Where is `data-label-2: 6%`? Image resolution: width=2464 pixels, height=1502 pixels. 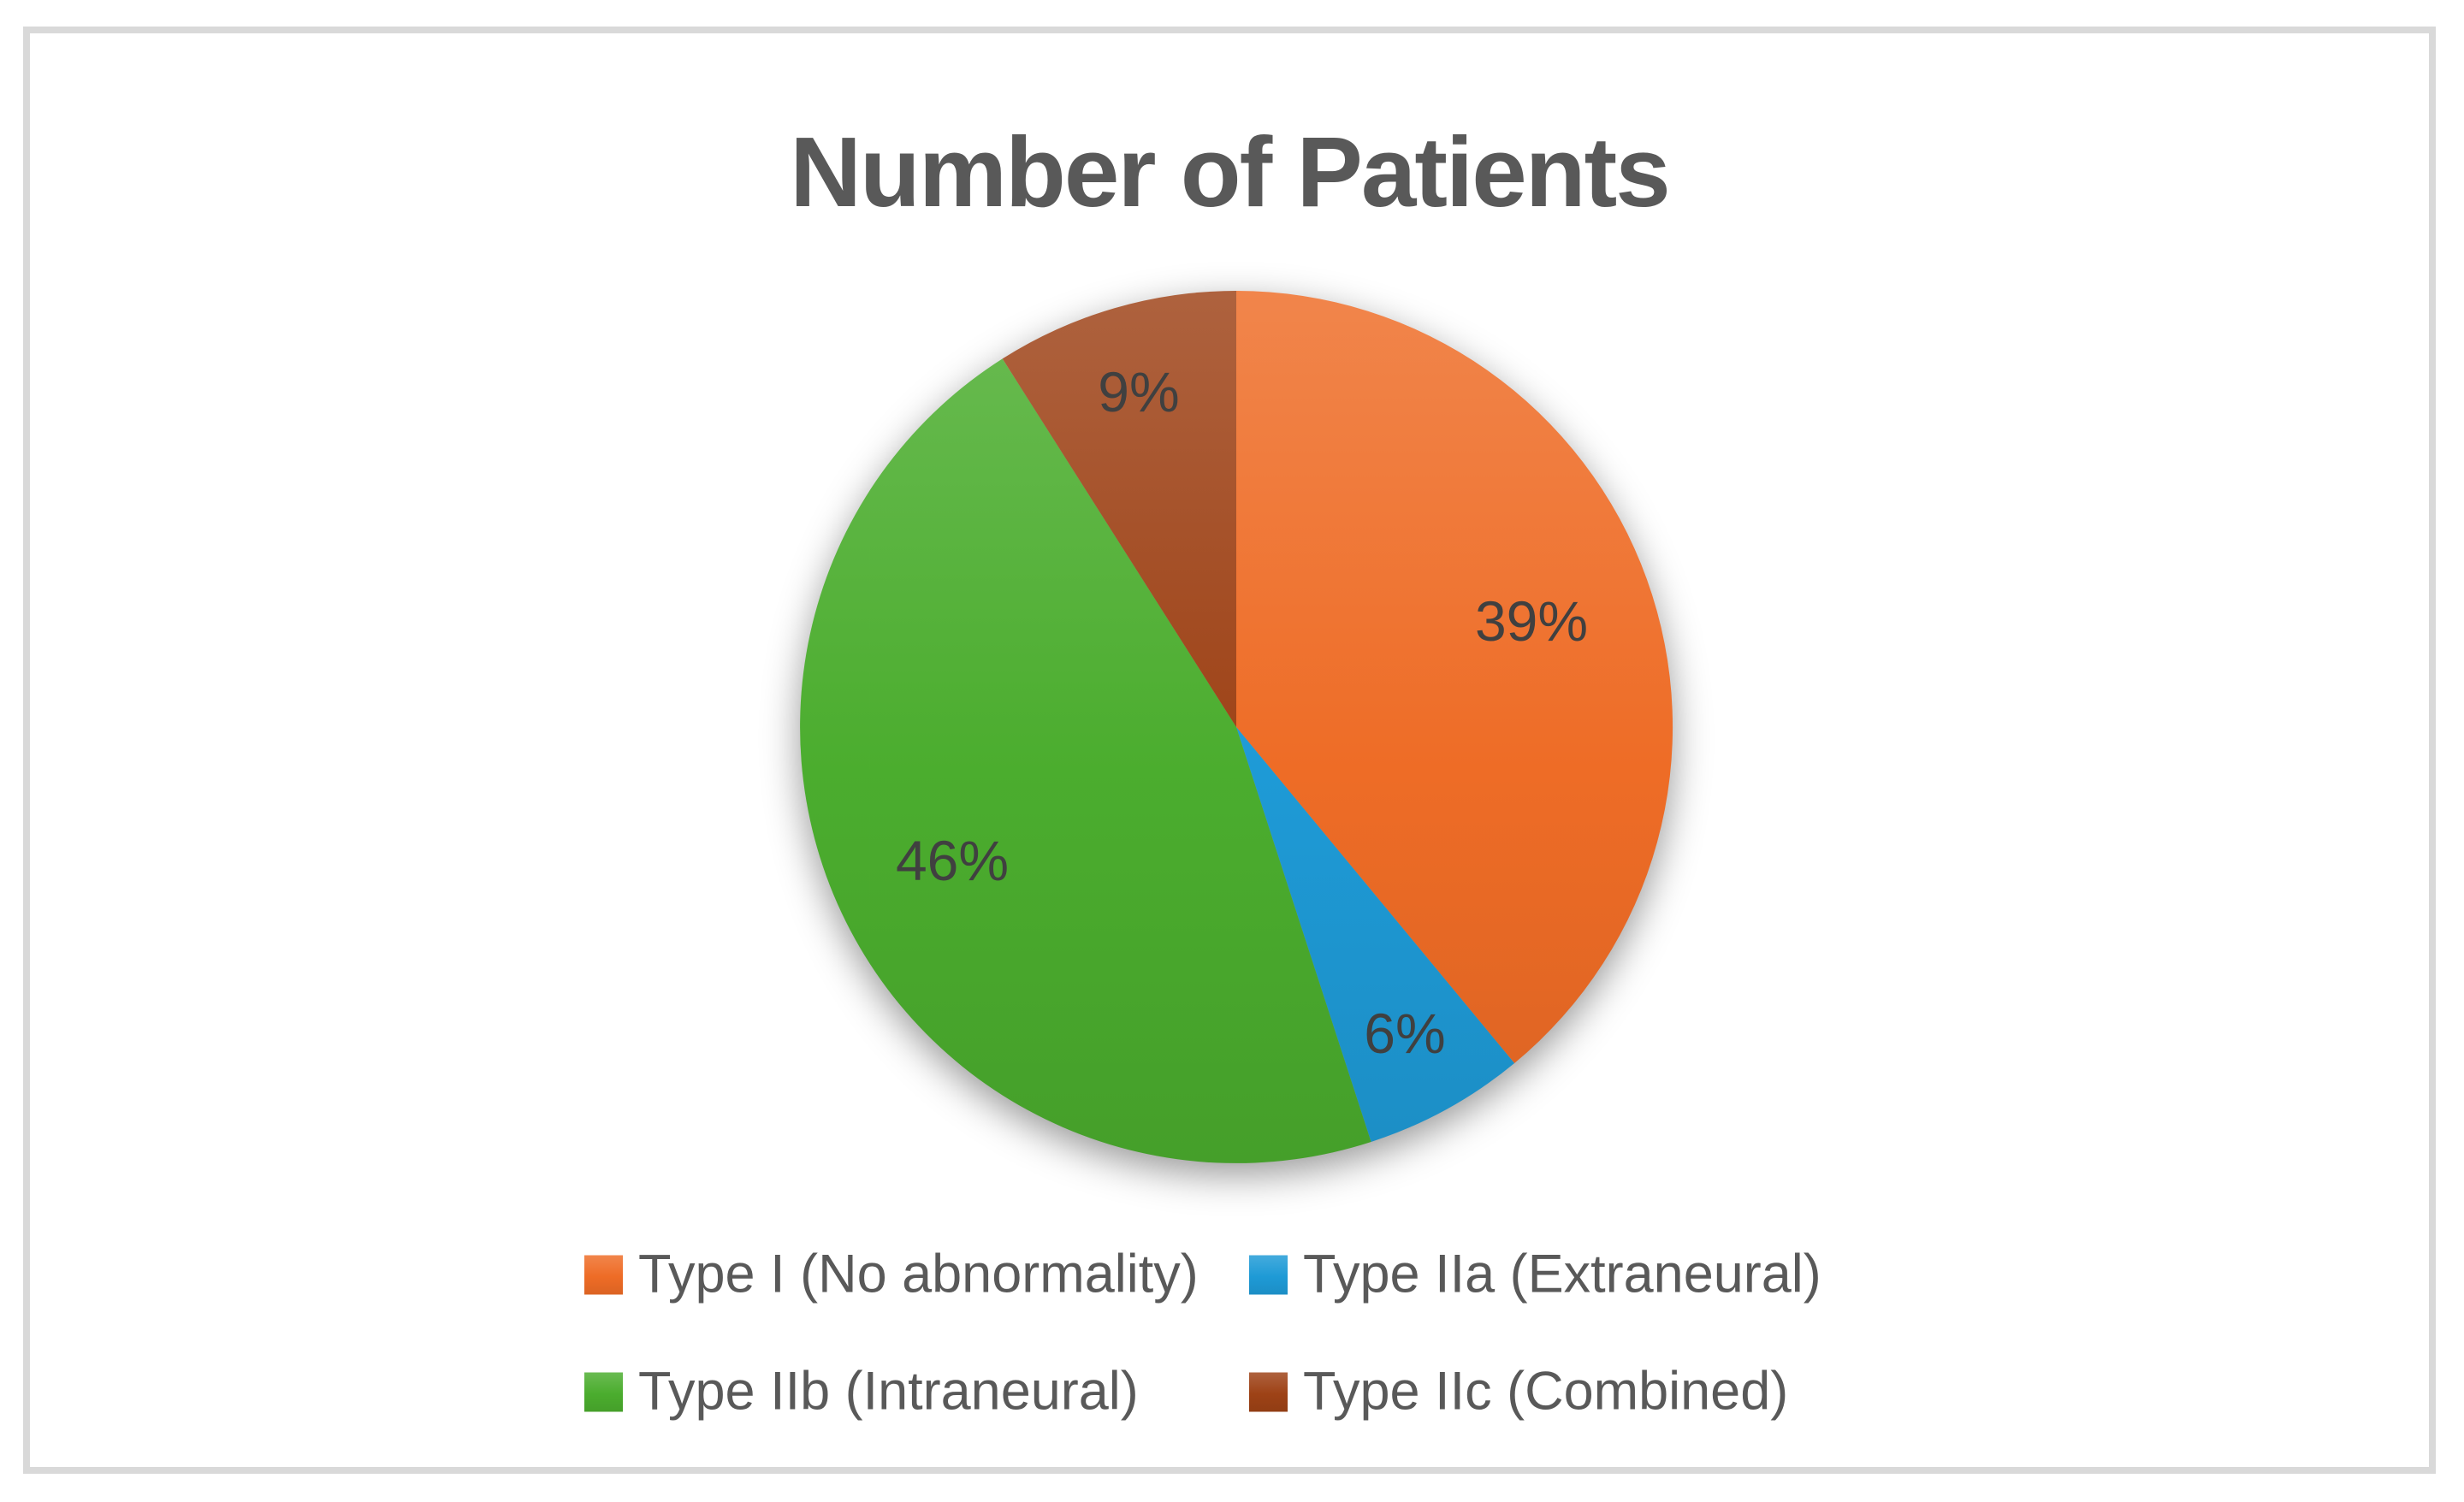 data-label-2: 6% is located at coordinates (1404, 1033).